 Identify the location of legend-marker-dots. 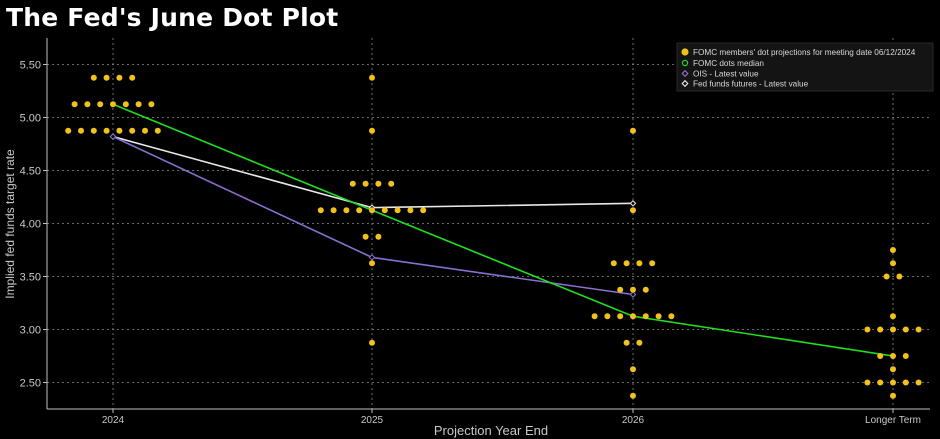
(685, 52).